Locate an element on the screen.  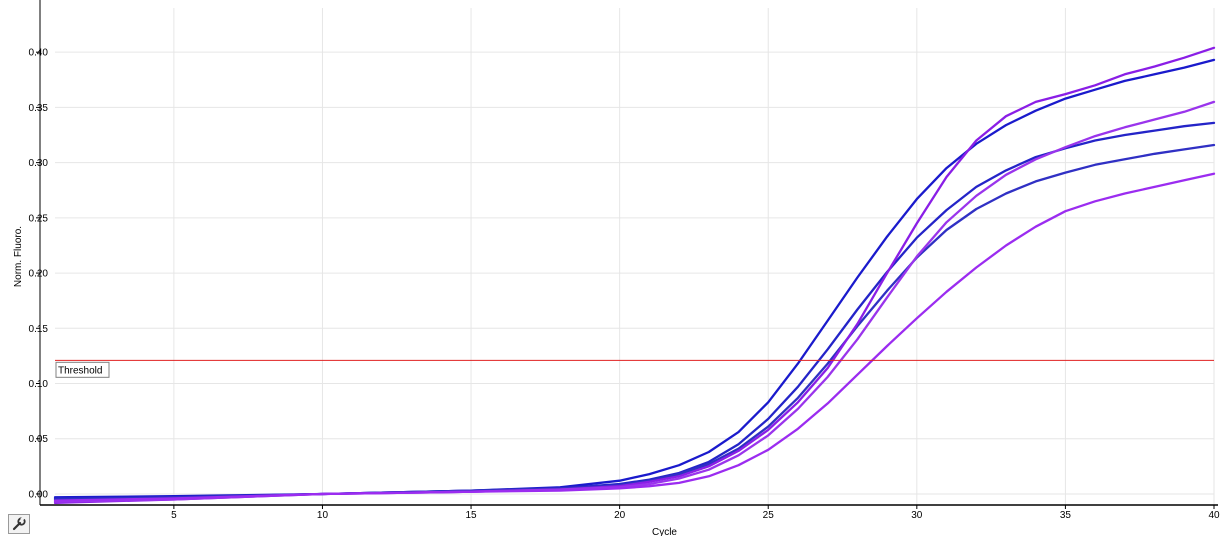
x-tick-label: 25 is located at coordinates (769, 515).